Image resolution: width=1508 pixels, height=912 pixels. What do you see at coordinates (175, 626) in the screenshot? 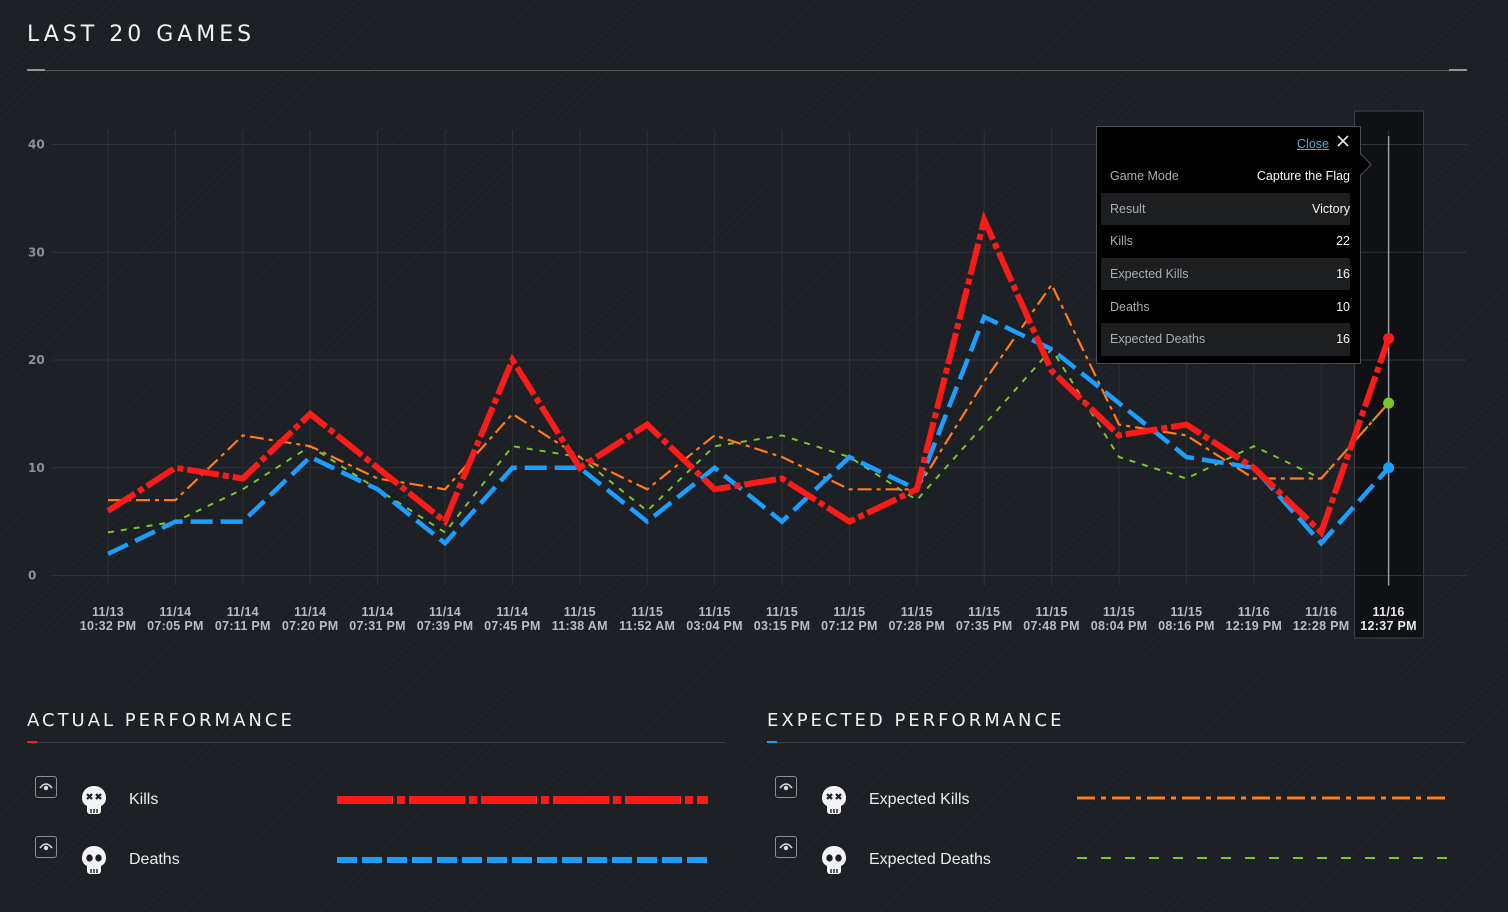
I see `x-tick-label-time: 07:05 PM` at bounding box center [175, 626].